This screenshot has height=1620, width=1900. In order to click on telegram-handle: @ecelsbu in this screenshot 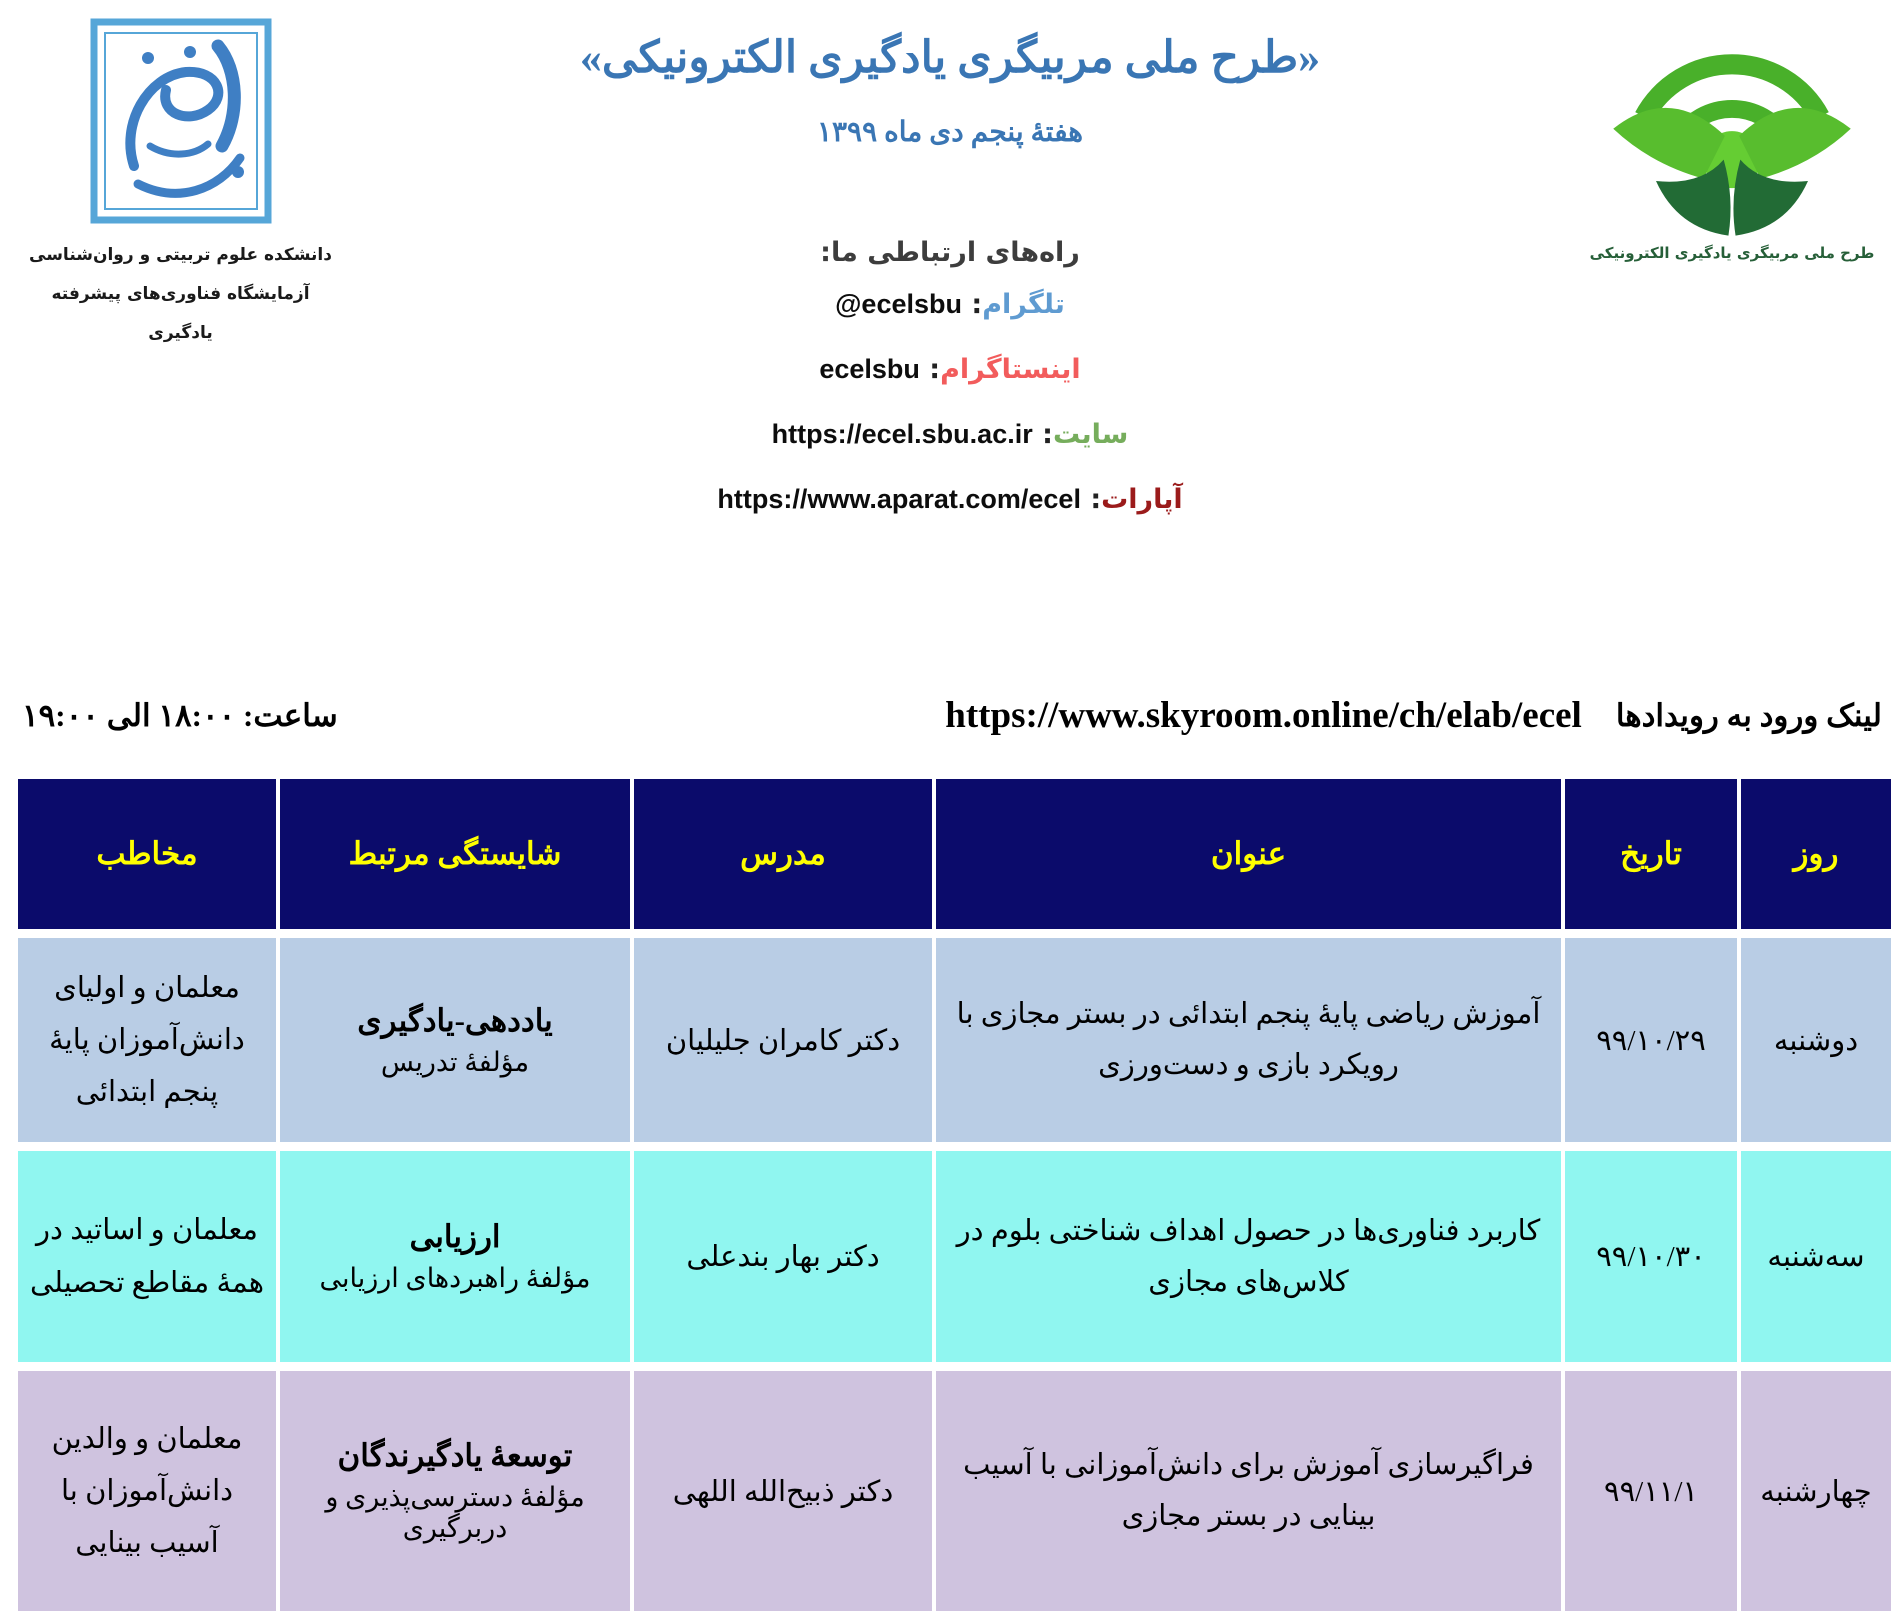, I will do `click(898, 304)`.